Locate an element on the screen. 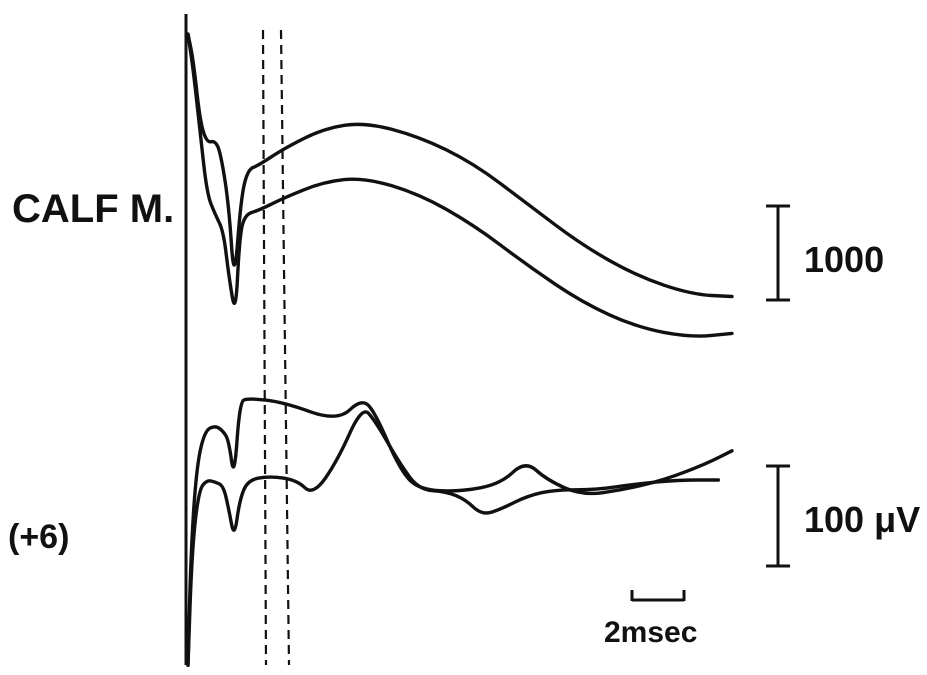 Image resolution: width=927 pixels, height=675 pixels. lower-amplitude-scale-label: 100 μV is located at coordinates (862, 519).